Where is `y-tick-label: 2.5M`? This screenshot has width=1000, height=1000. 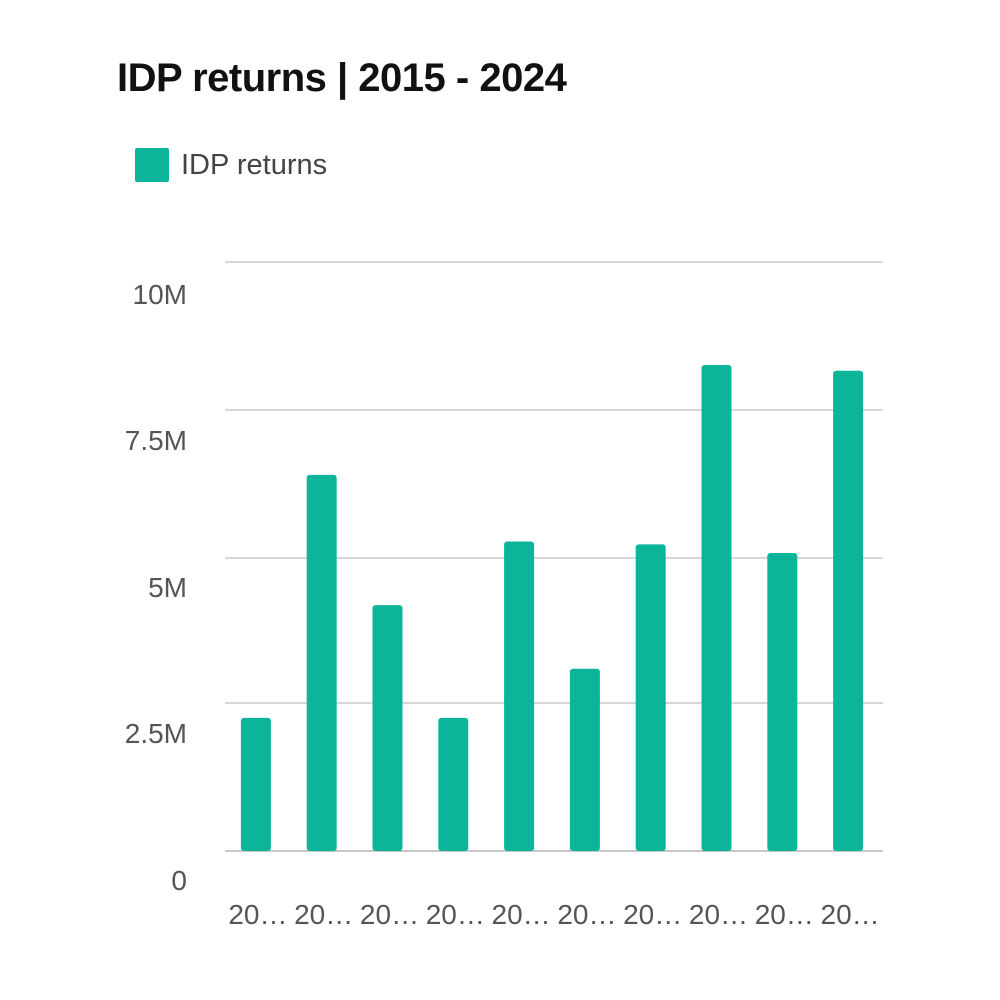 y-tick-label: 2.5M is located at coordinates (156, 733).